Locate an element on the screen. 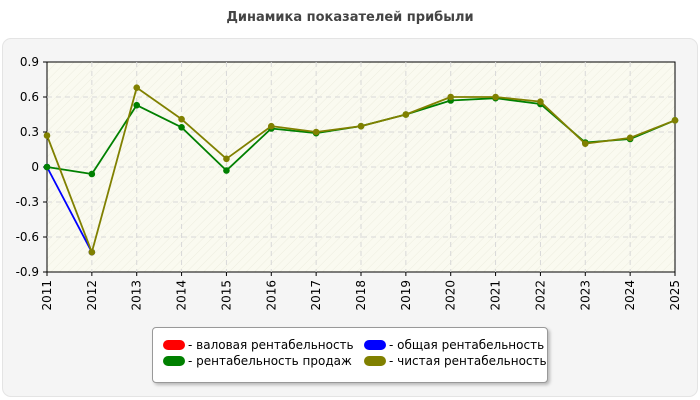  y-tick-label: -0.3 is located at coordinates (27, 202).